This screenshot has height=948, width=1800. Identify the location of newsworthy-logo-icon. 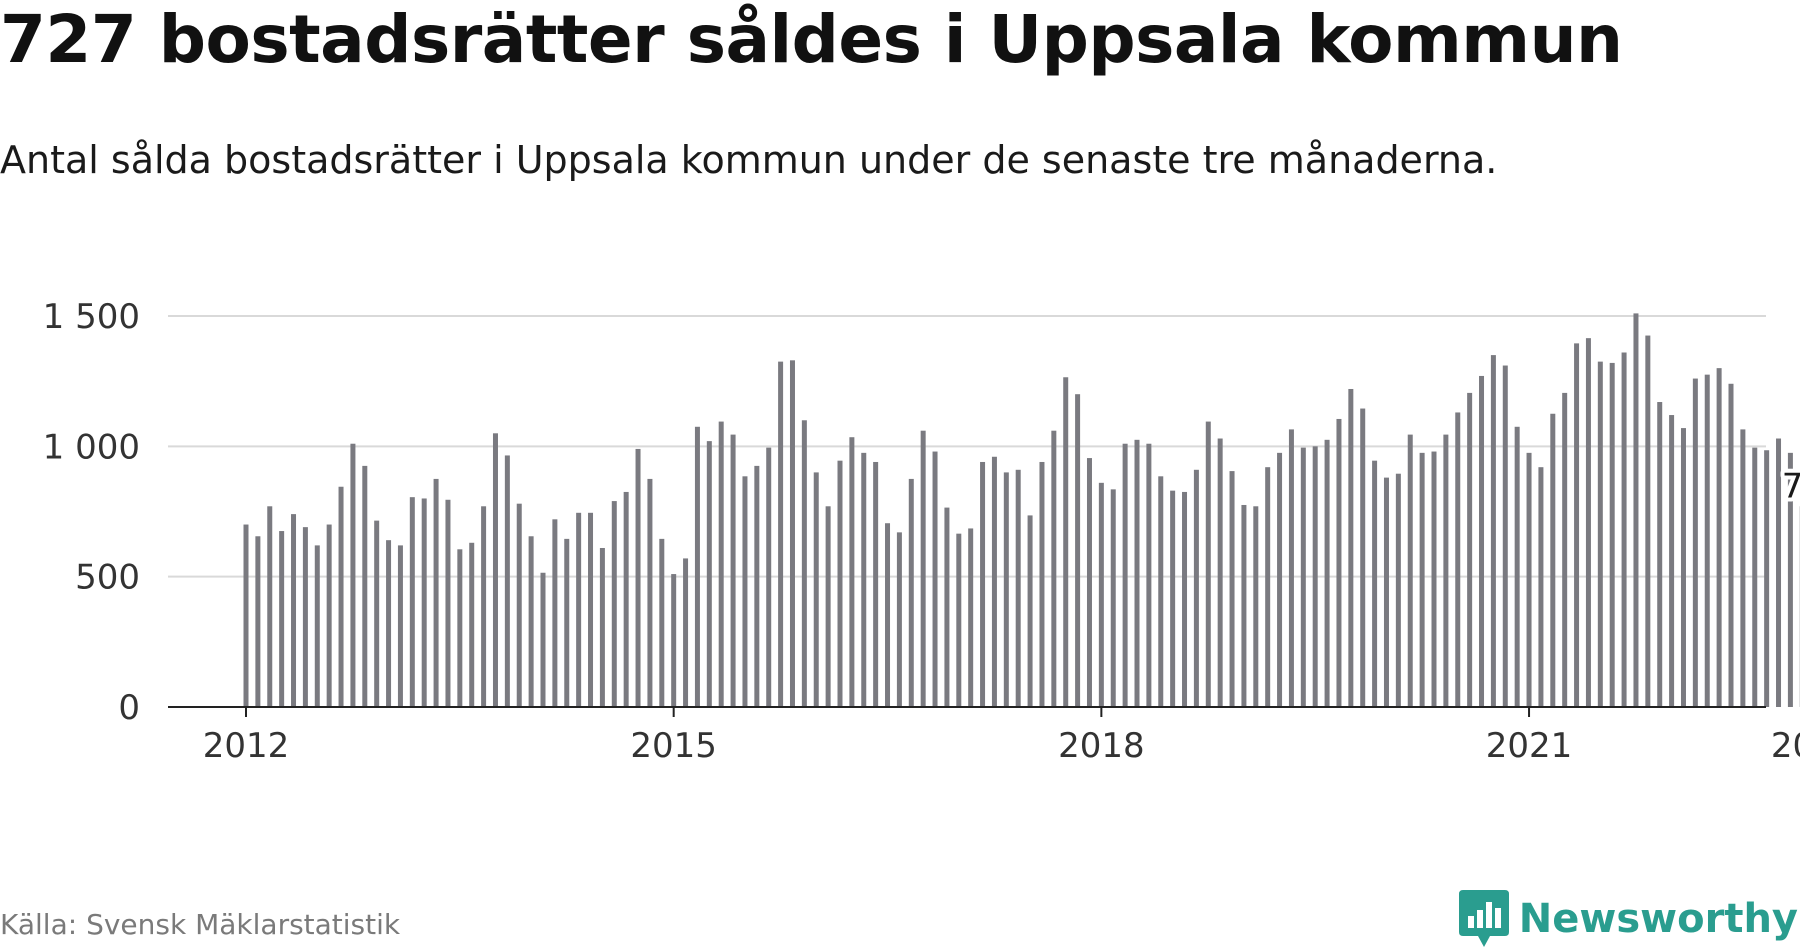
(1483, 918).